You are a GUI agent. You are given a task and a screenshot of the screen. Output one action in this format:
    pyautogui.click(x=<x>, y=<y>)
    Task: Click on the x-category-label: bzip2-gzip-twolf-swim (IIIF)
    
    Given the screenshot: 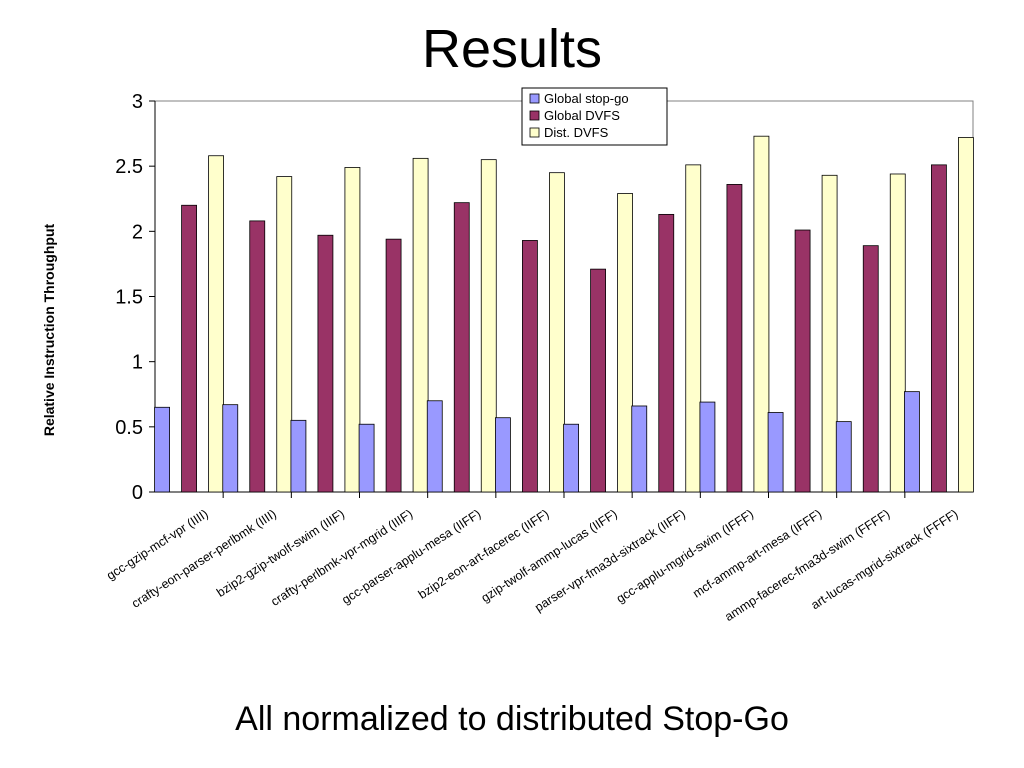 What is the action you would take?
    pyautogui.click(x=280, y=553)
    